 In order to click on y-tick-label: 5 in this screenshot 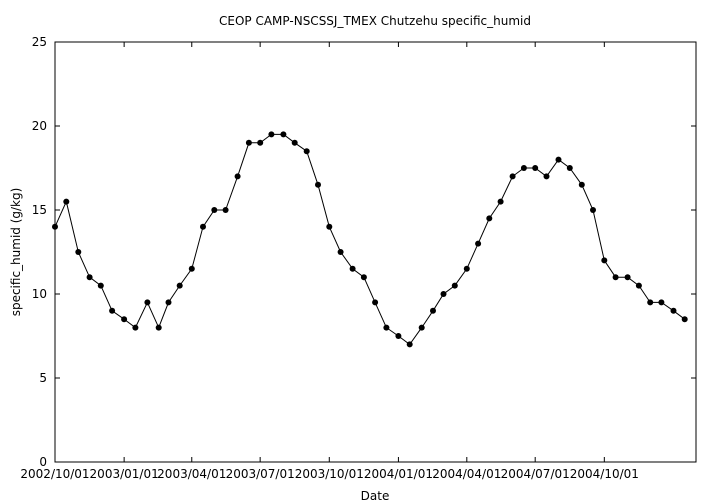, I will do `click(43, 378)`.